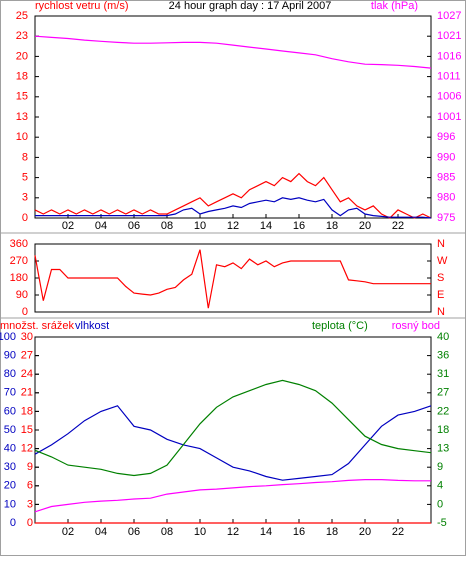 This screenshot has height=561, width=466. I want to click on y3-tick-label: 9, so click(30, 467).